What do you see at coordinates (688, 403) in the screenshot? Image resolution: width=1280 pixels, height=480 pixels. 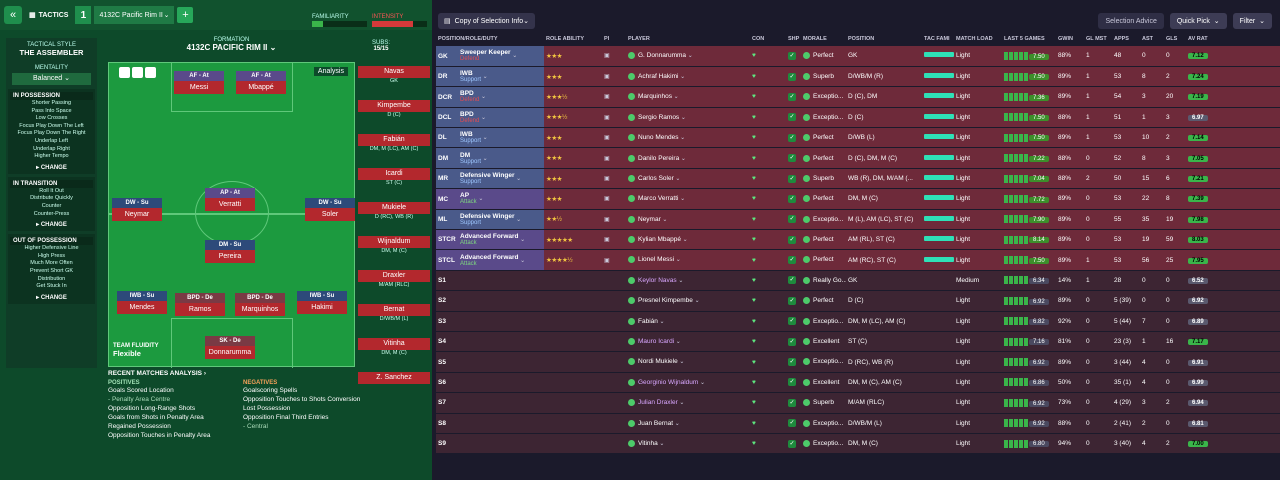 I see `player-cell: Julian Draxler ⌄` at bounding box center [688, 403].